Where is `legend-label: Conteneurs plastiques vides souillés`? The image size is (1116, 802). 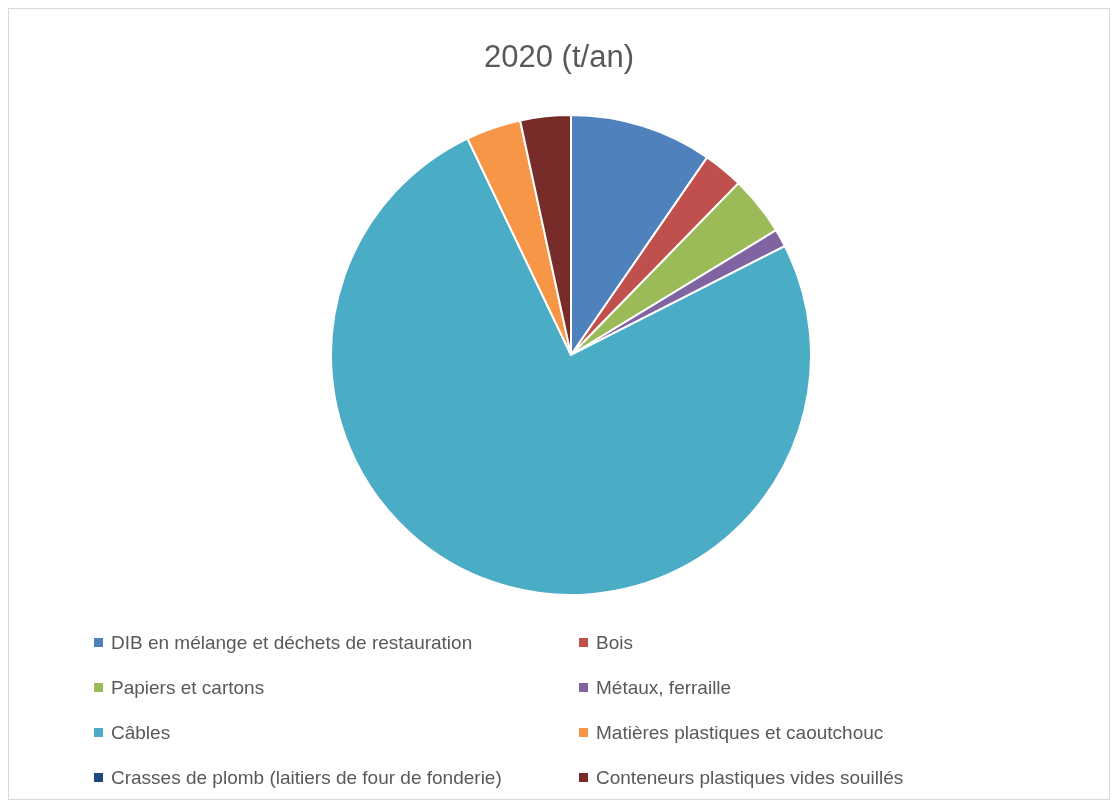
legend-label: Conteneurs plastiques vides souillés is located at coordinates (750, 777).